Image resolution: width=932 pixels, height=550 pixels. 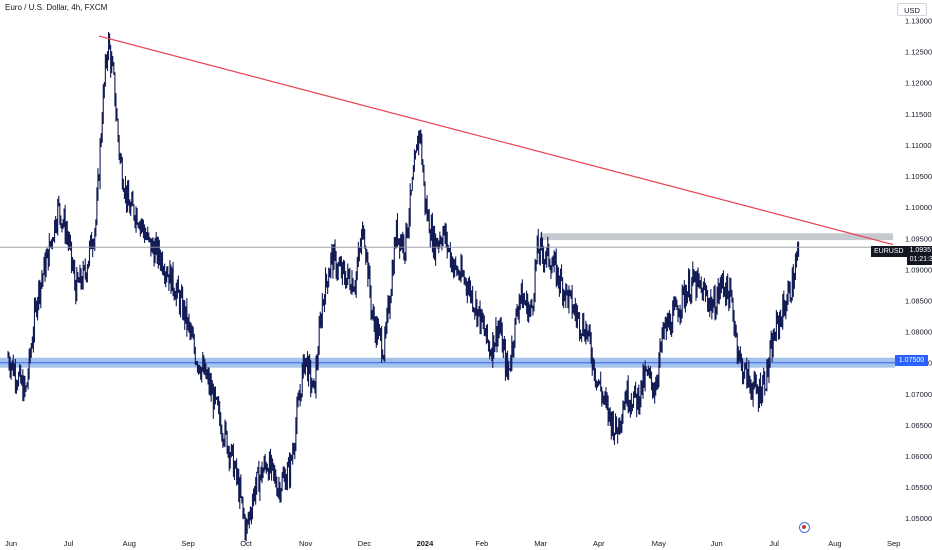 What do you see at coordinates (659, 543) in the screenshot?
I see `x-tick-label: May` at bounding box center [659, 543].